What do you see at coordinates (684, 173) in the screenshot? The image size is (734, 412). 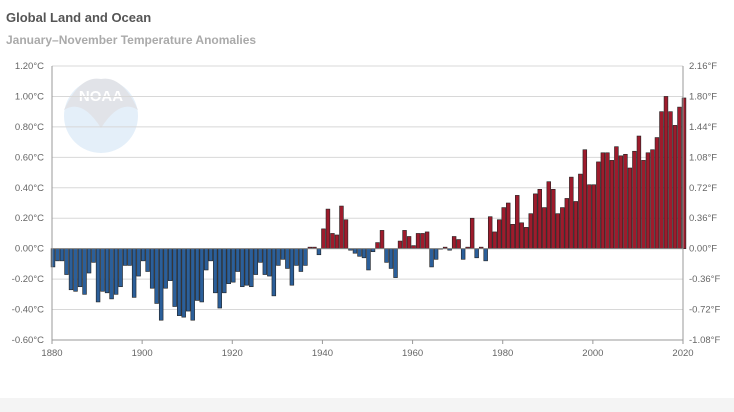 I see `bar-2020` at bounding box center [684, 173].